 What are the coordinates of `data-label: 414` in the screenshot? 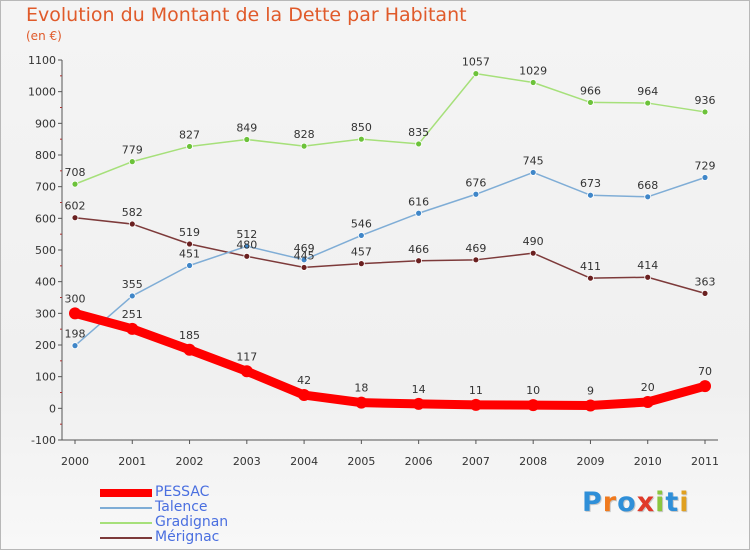 It's located at (647, 265).